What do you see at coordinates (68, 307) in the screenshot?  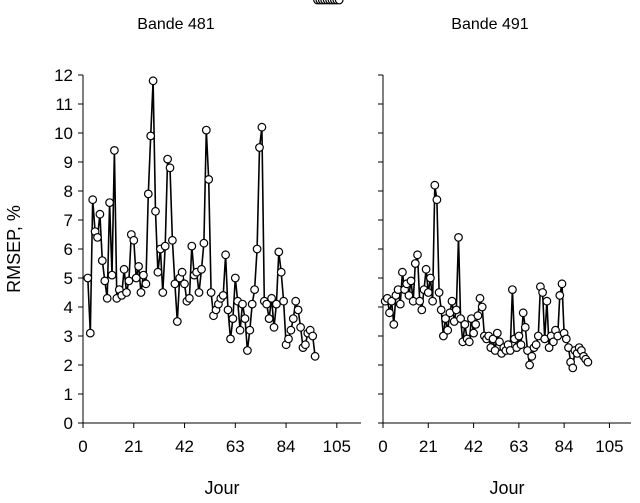 I see `y-tick-label: 4` at bounding box center [68, 307].